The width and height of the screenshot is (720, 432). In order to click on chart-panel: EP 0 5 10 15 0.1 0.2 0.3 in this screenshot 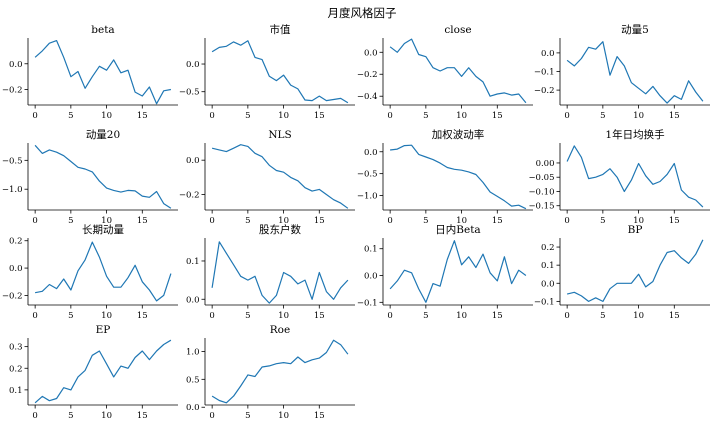, I will do `click(93, 372)`.